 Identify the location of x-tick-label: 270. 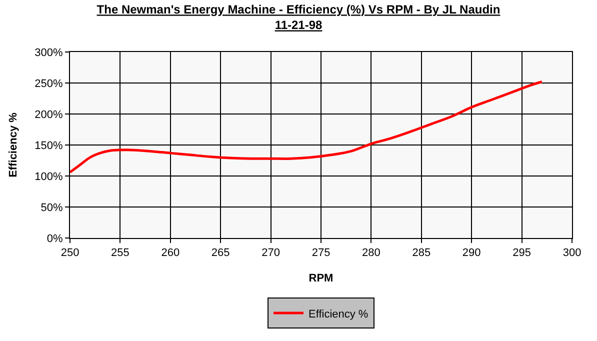
(271, 253).